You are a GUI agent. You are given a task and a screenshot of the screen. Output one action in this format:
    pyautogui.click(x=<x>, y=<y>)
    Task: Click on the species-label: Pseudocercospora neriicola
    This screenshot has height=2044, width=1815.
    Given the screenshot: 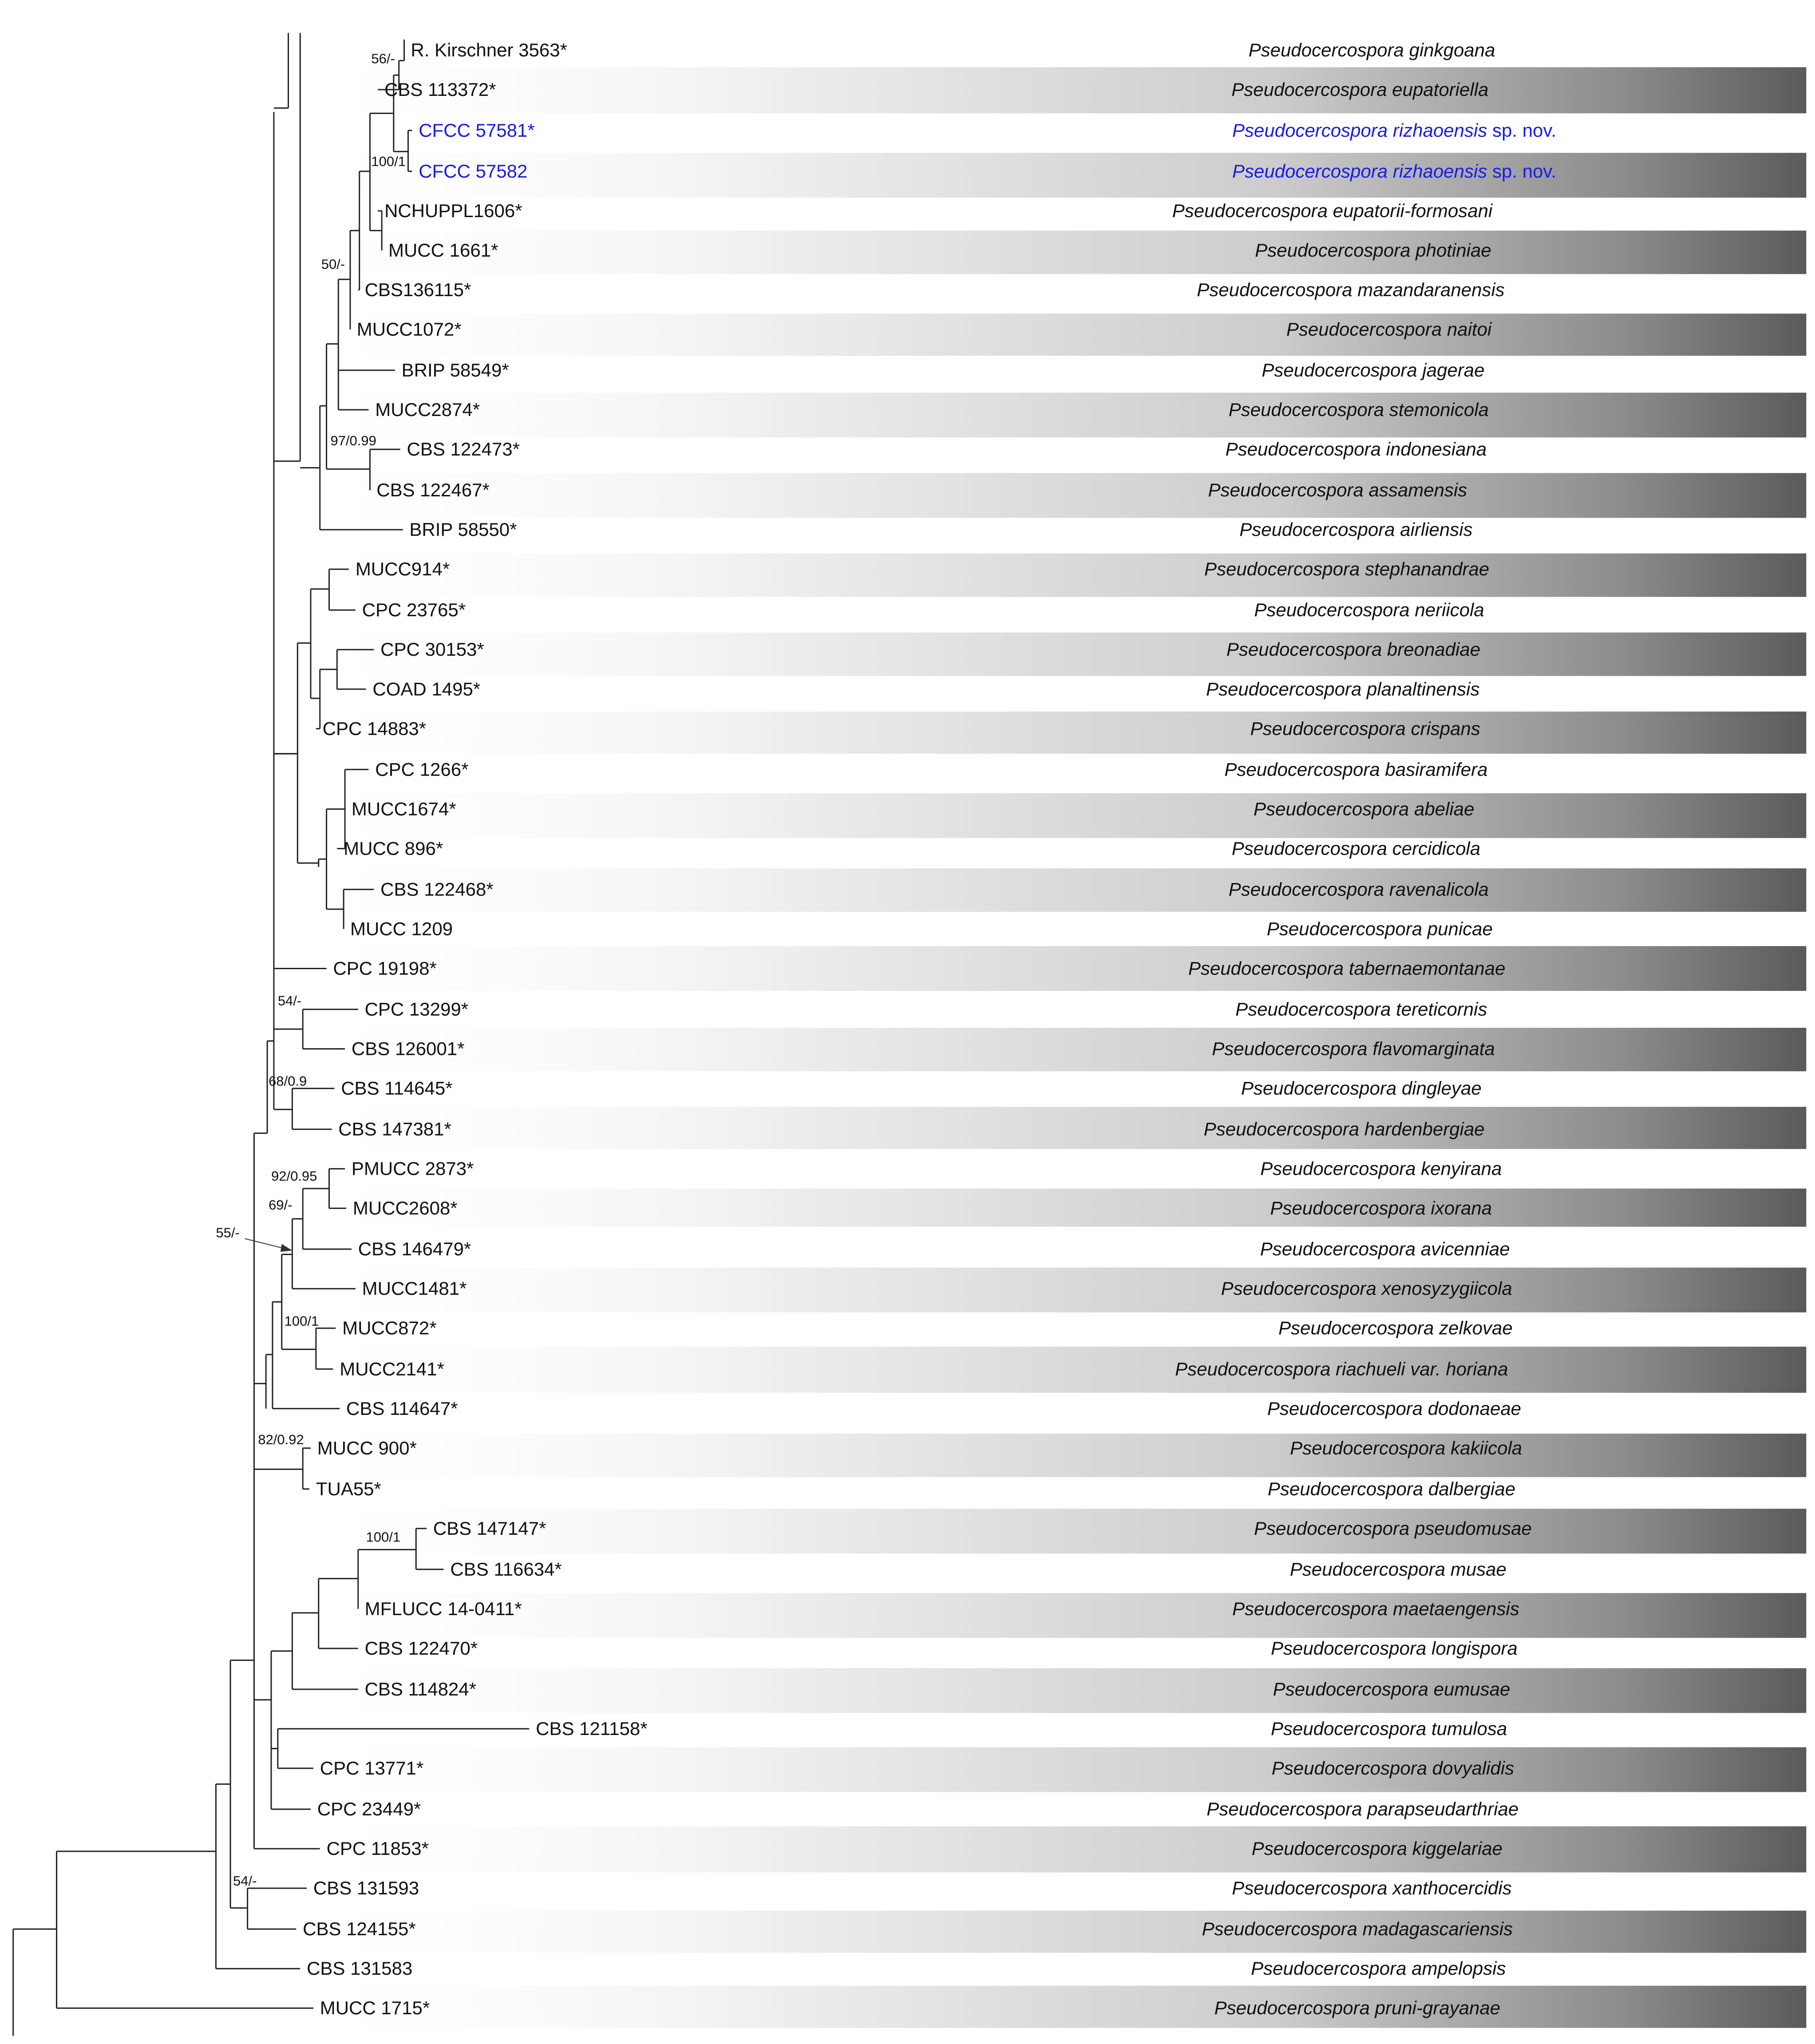 What is the action you would take?
    pyautogui.click(x=1369, y=609)
    